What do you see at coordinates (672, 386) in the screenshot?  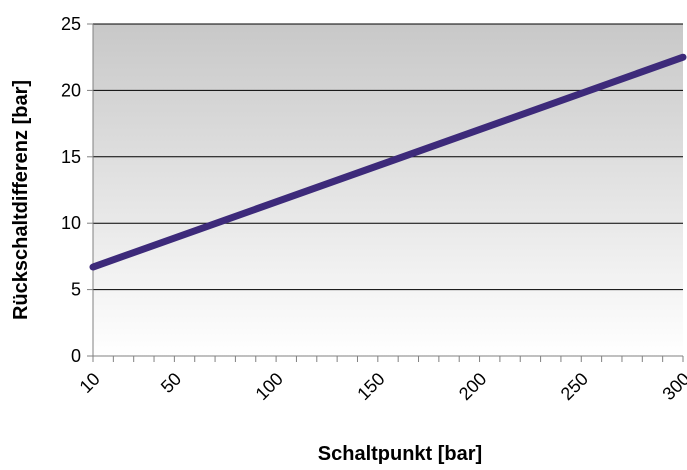 I see `x-tick-label-300: 300` at bounding box center [672, 386].